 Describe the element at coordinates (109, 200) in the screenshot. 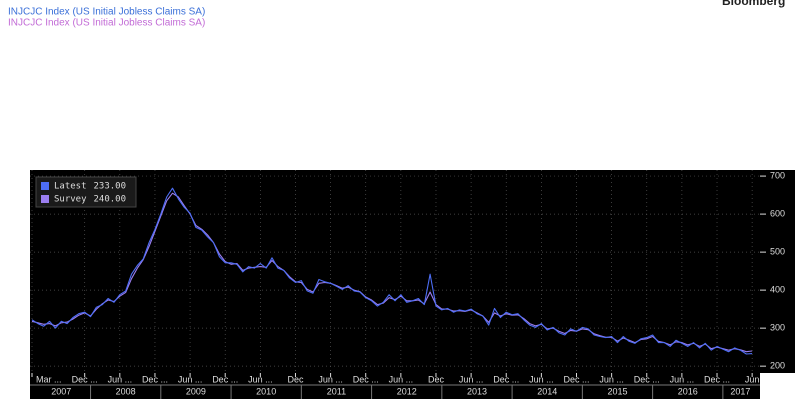

I see `legend-value: 240.00` at that location.